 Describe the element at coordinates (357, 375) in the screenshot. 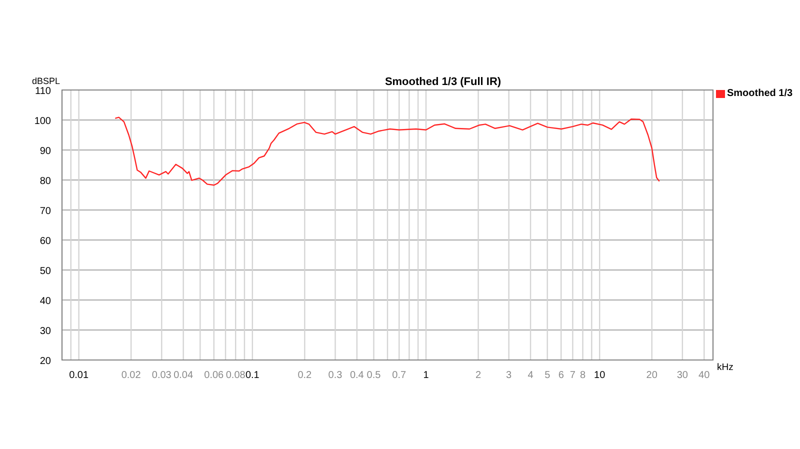

I see `x-tick-label: 0.4` at that location.